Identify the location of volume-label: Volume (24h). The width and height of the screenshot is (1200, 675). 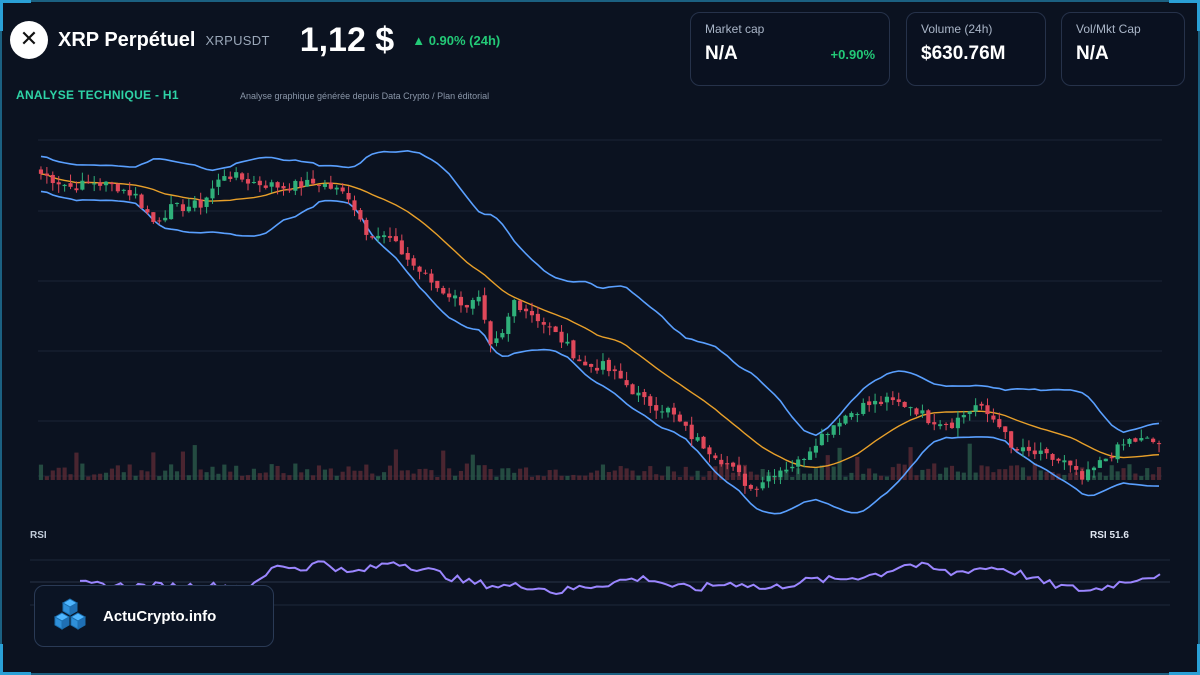
(957, 29).